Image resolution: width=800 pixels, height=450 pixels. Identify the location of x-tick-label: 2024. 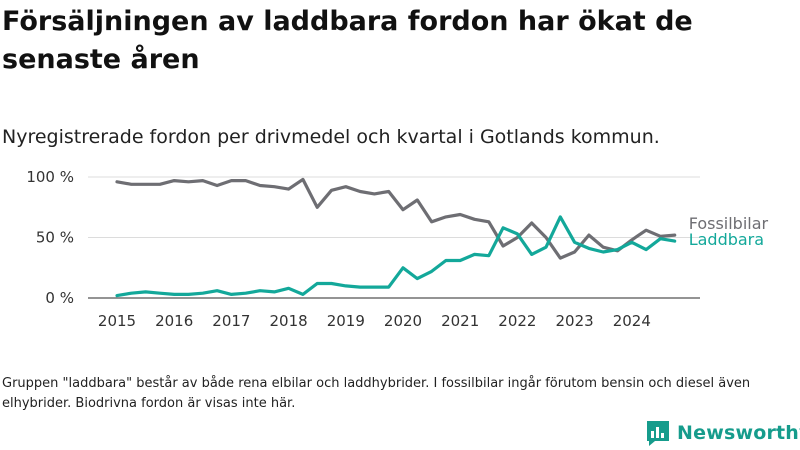
(632, 321).